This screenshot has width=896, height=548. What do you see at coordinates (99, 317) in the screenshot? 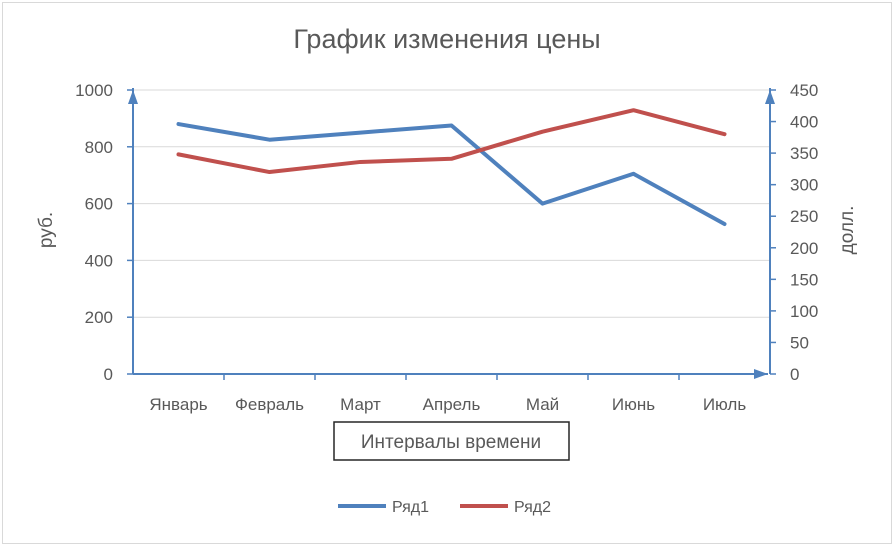
I see `y-left-tick-label: 200` at bounding box center [99, 317].